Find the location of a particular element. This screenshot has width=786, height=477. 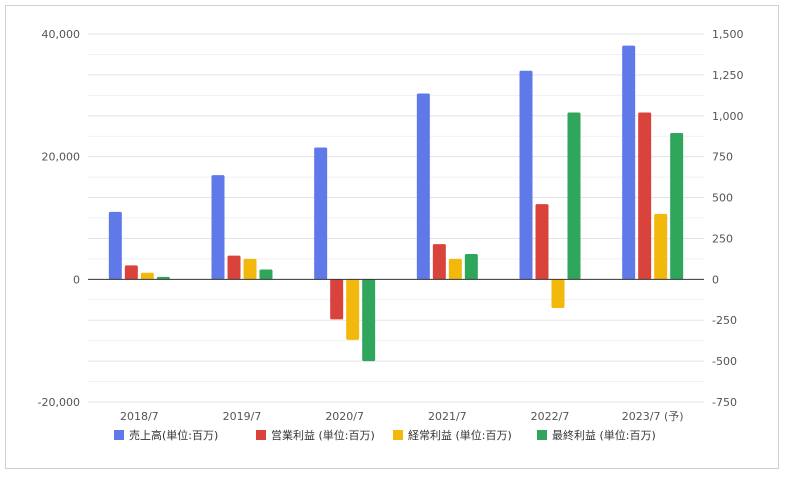

x-axis-ticks: 2018/7 2019/7 2020/7 2021/7 2022/7 2023/7 (予) is located at coordinates (402, 416).